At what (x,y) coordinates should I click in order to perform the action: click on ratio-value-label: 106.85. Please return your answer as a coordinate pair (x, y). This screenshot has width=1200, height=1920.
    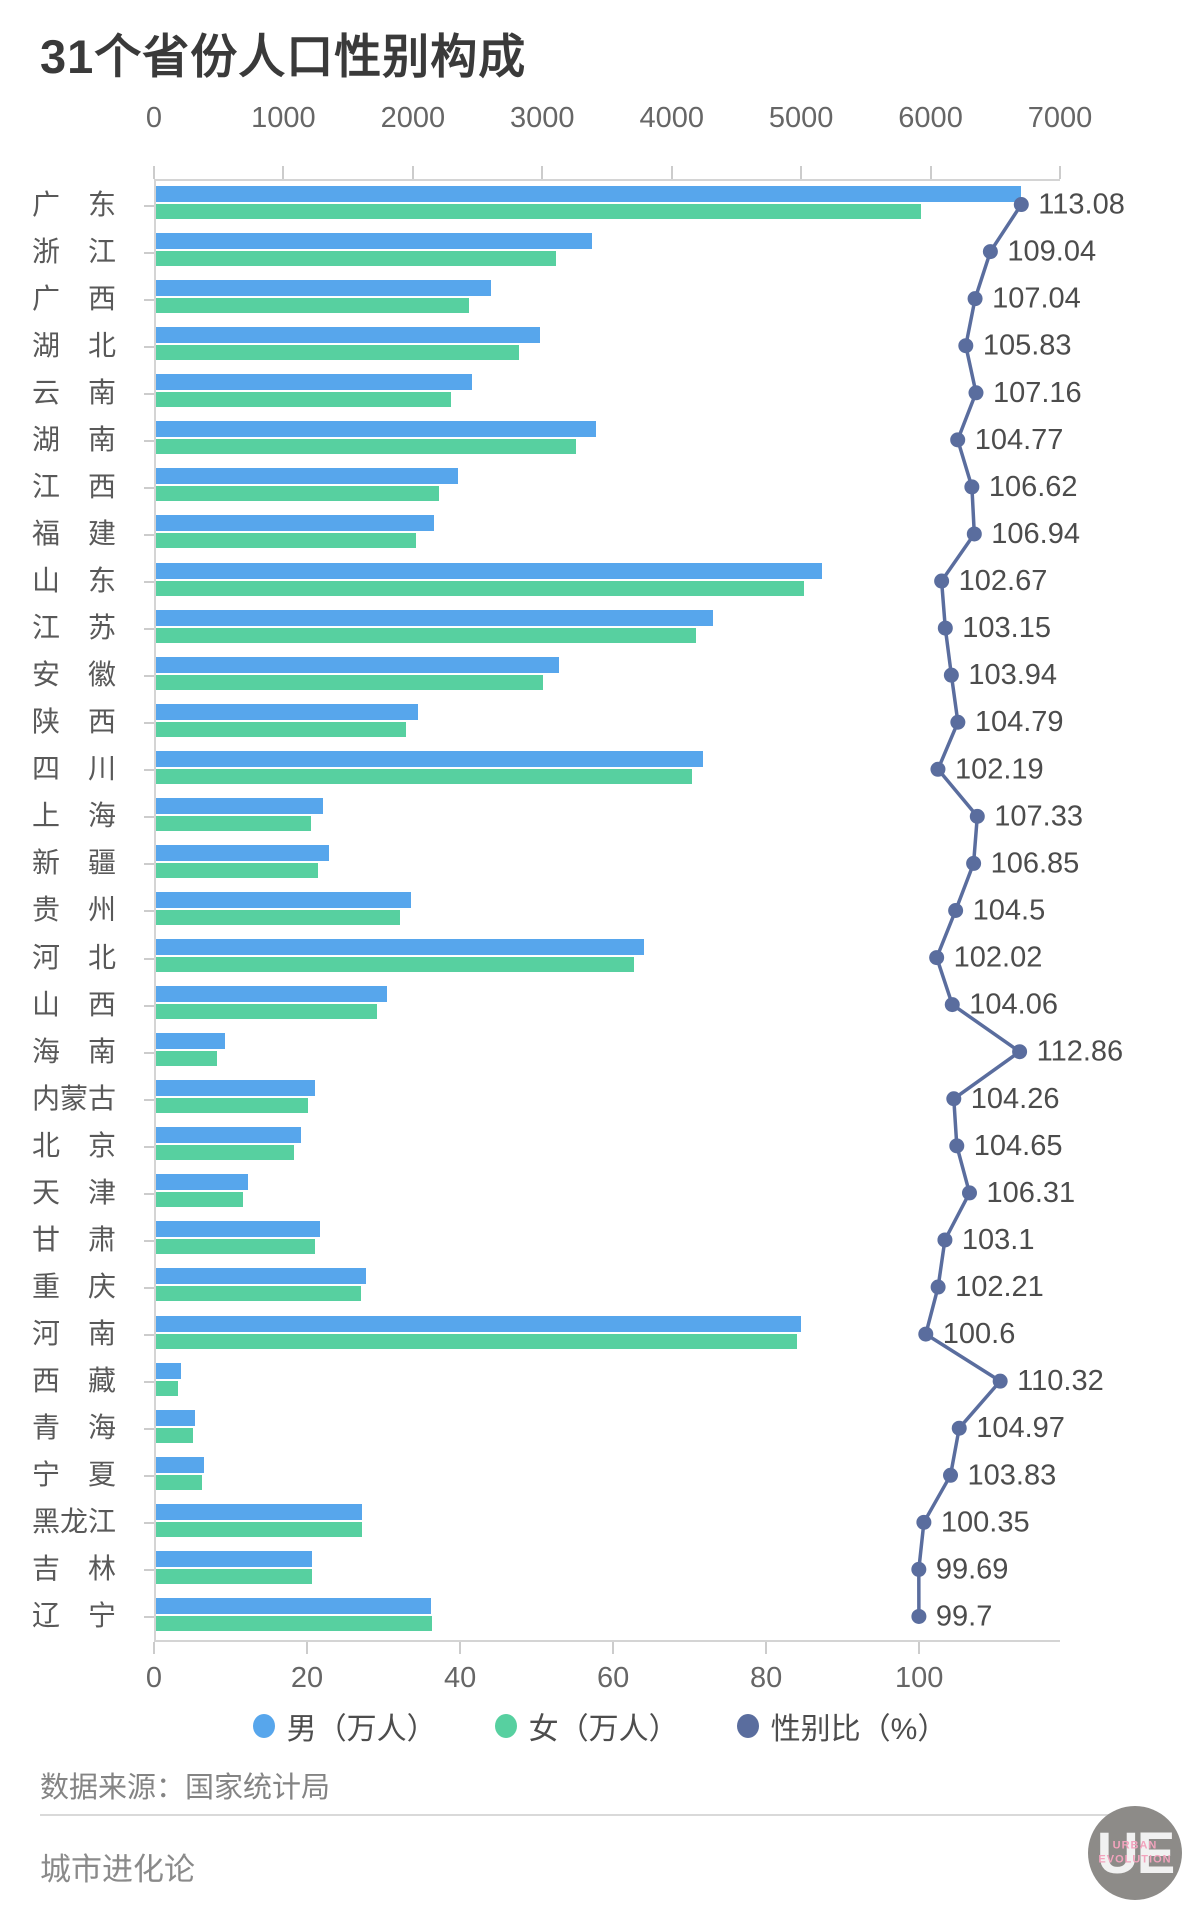
    Looking at the image, I should click on (1035, 863).